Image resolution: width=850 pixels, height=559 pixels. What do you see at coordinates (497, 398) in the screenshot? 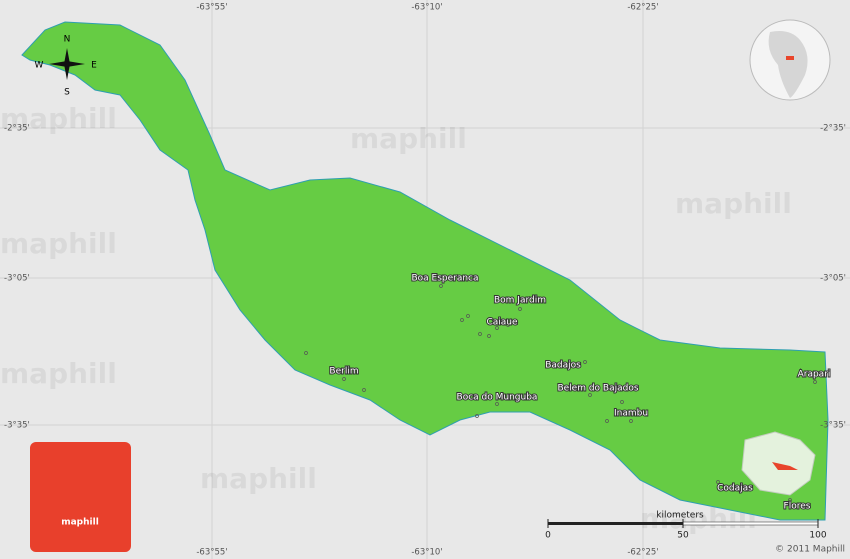
I see `place-label: Boca do Munguba` at bounding box center [497, 398].